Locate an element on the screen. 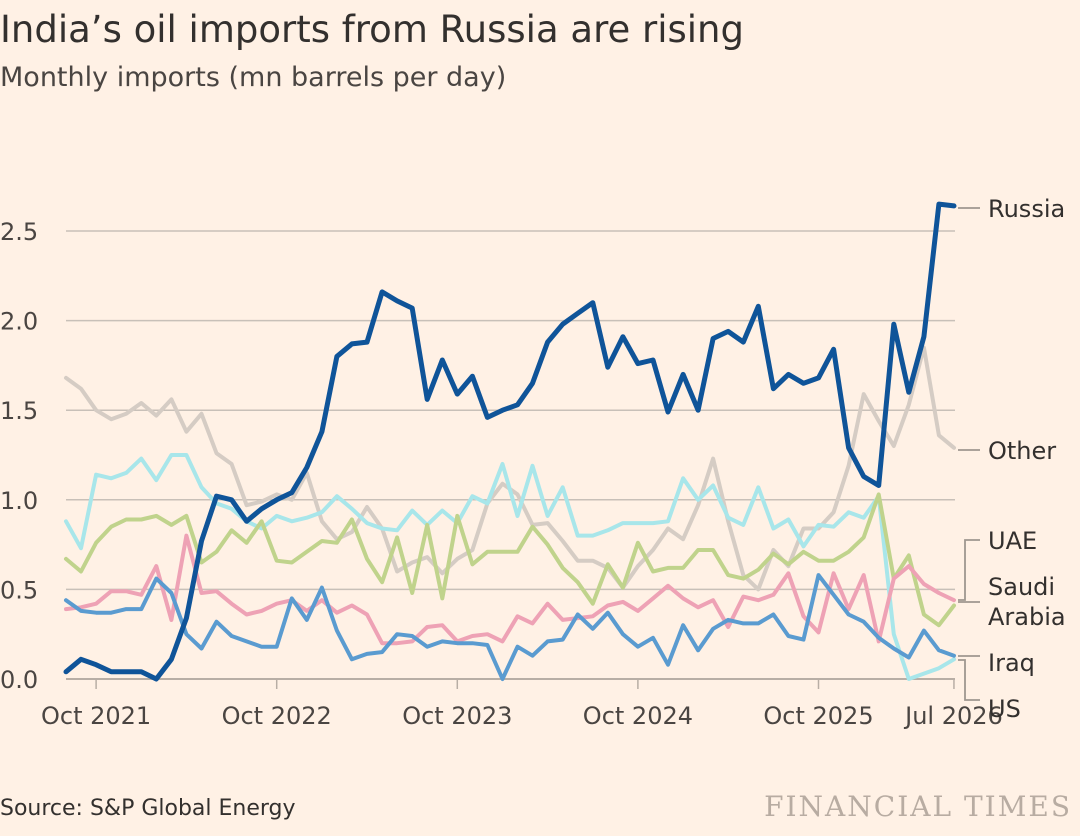 The image size is (1080, 836). legend-label-russia: Russia is located at coordinates (1026, 209).